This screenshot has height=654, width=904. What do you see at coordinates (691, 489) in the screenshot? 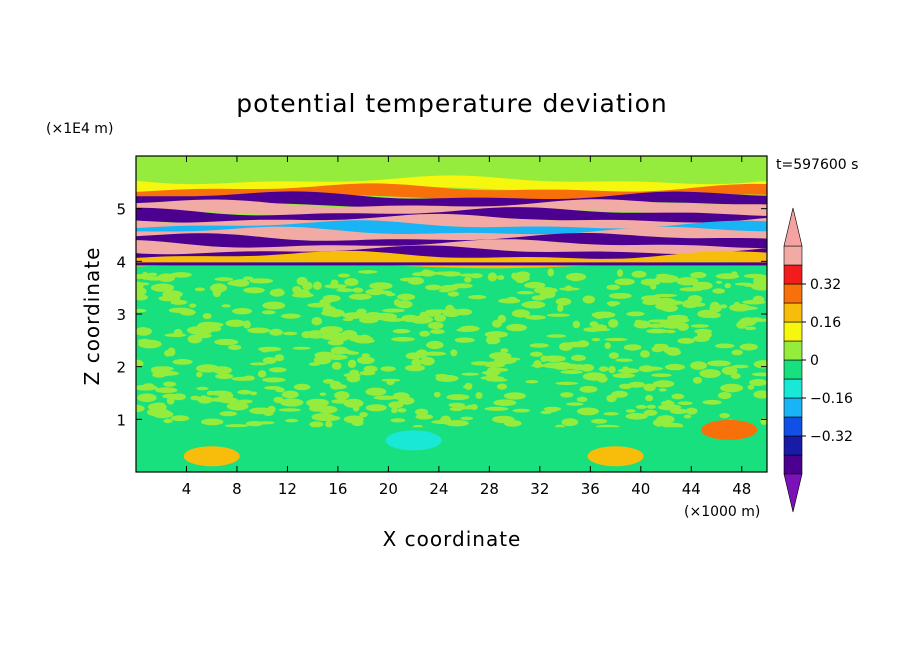
I see `x-tick-label: 44` at bounding box center [691, 489].